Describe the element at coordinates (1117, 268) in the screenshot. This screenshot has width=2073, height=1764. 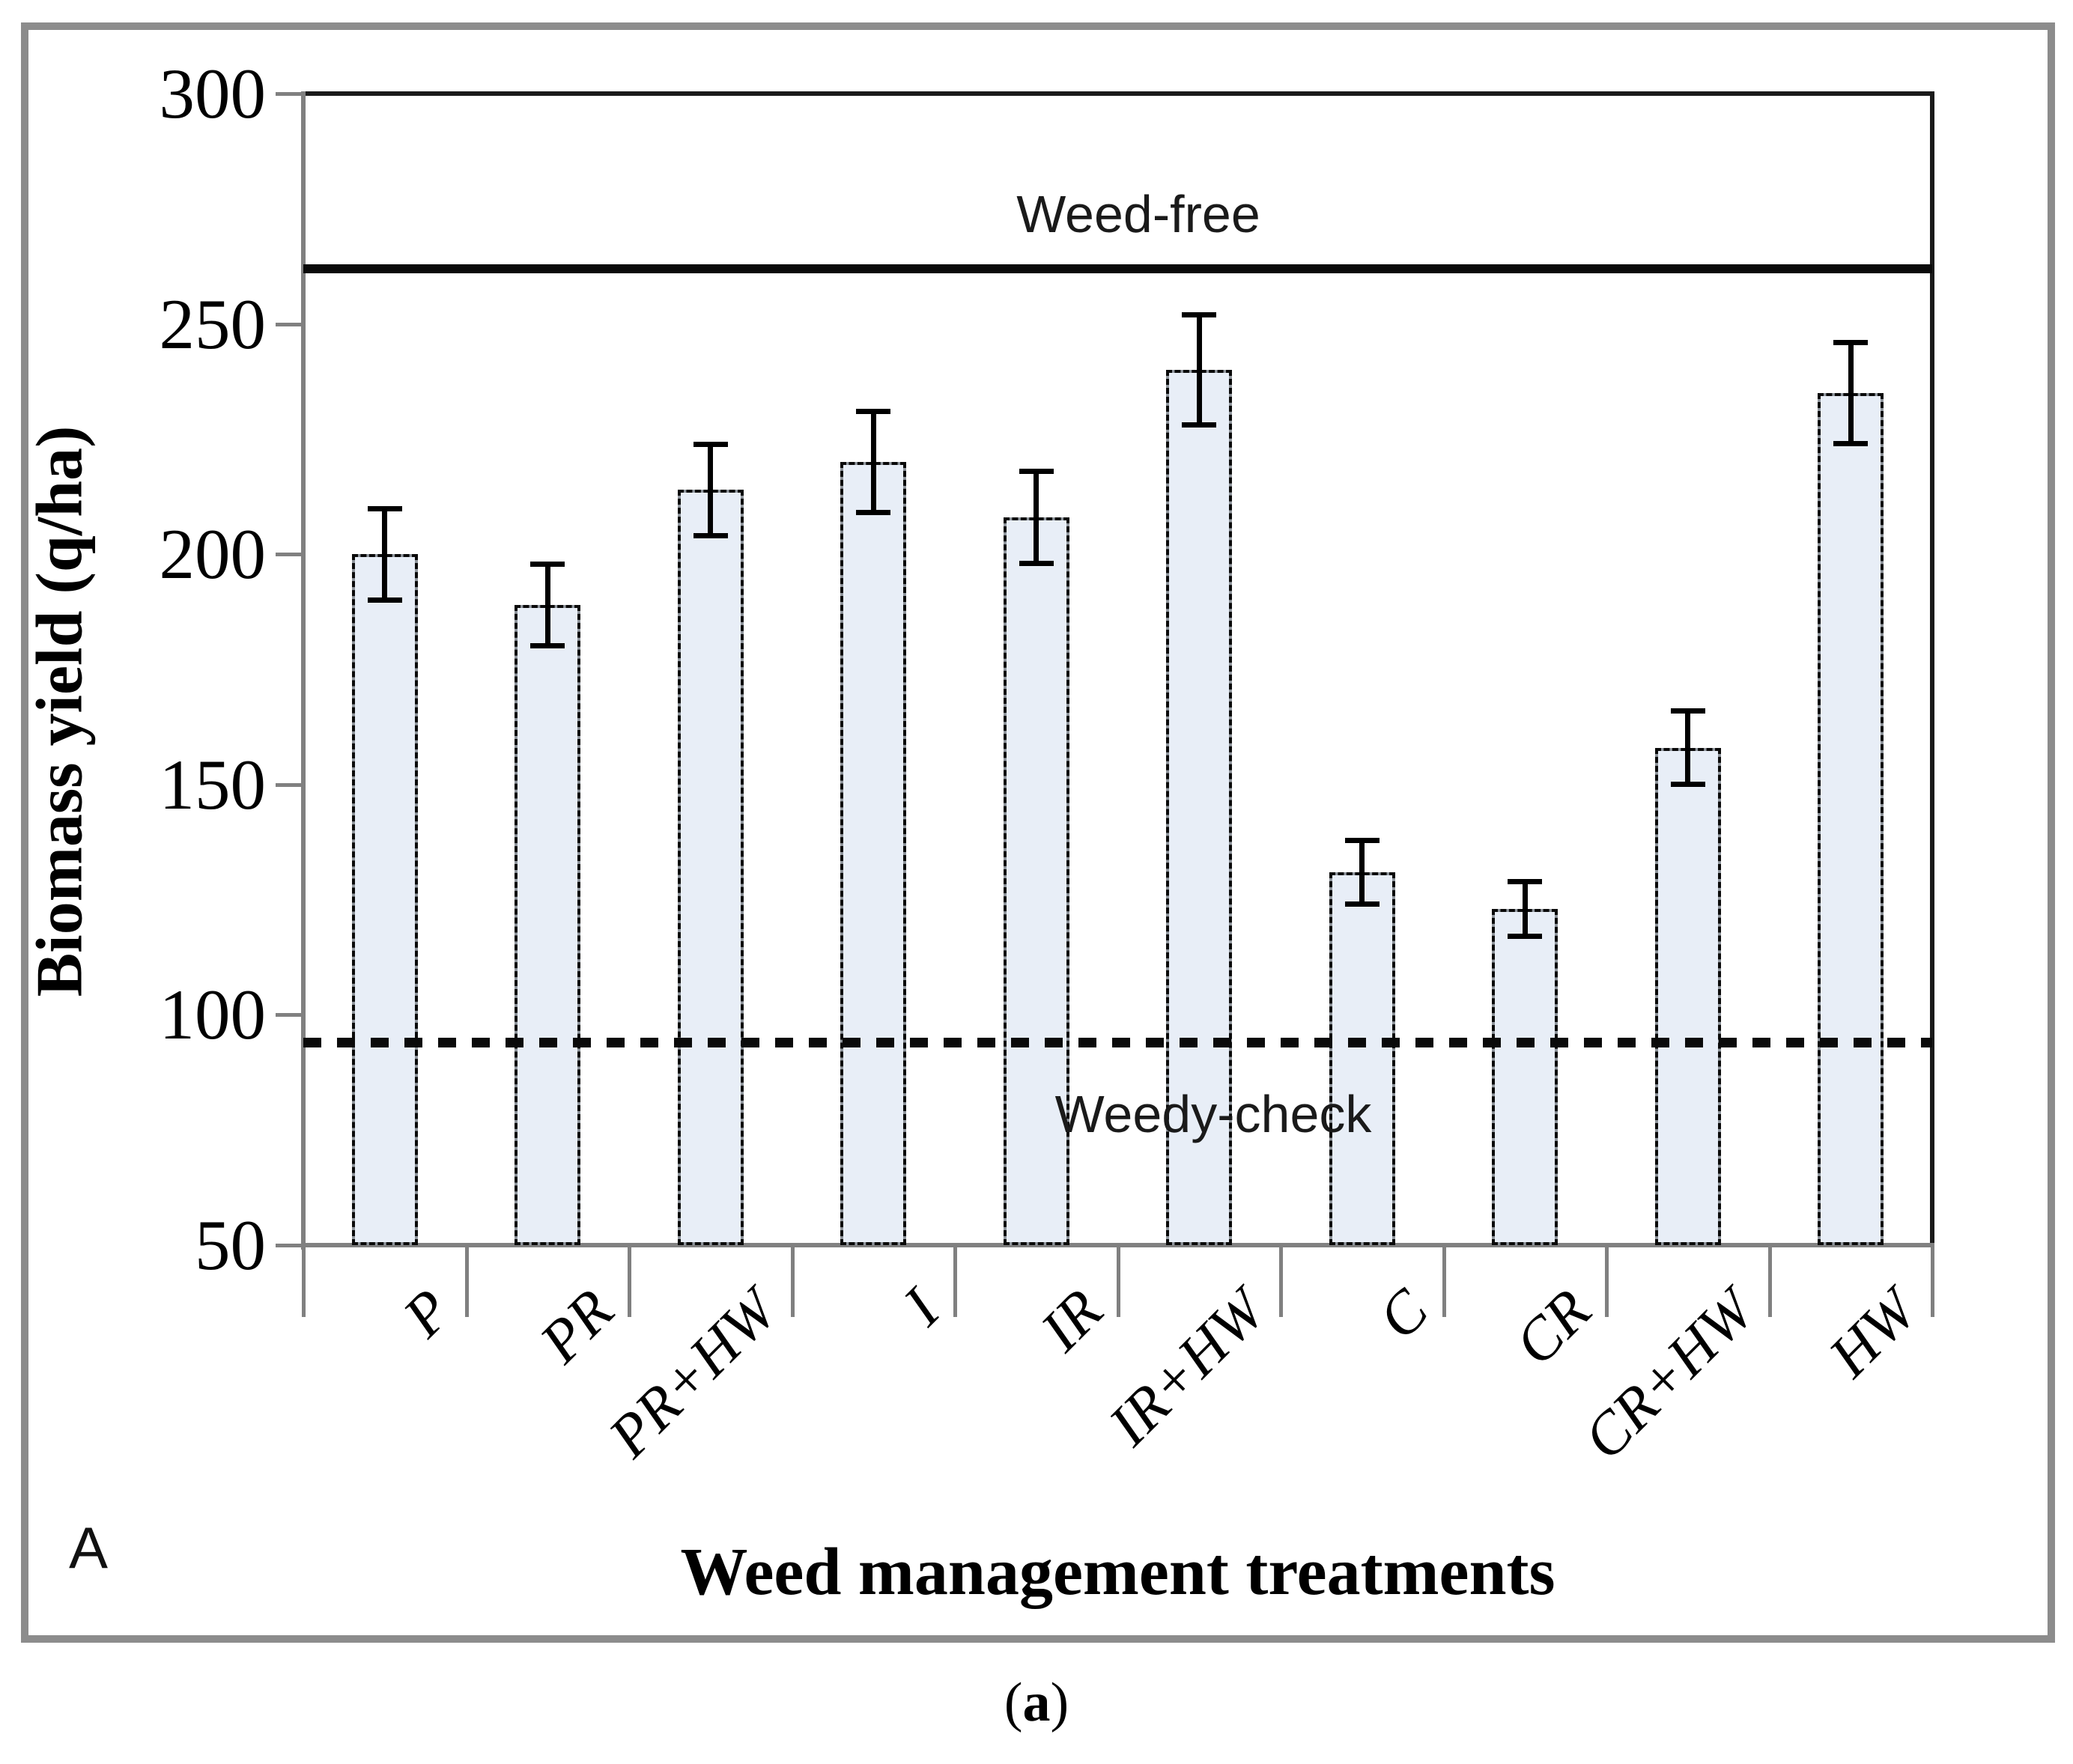
I see `weed-free-line` at that location.